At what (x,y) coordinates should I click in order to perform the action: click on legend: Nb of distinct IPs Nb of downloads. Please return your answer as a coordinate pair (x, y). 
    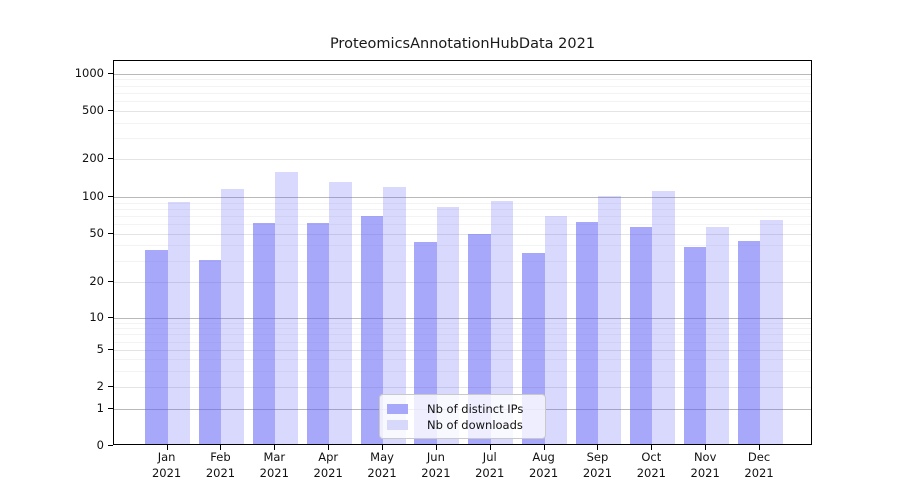
    Looking at the image, I should click on (462, 416).